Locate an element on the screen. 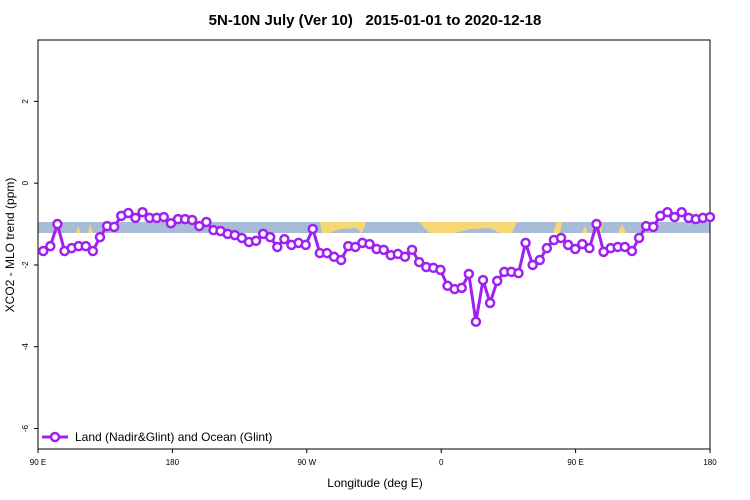 Image resolution: width=750 pixels, height=500 pixels. x-tick-label: 0 is located at coordinates (441, 462).